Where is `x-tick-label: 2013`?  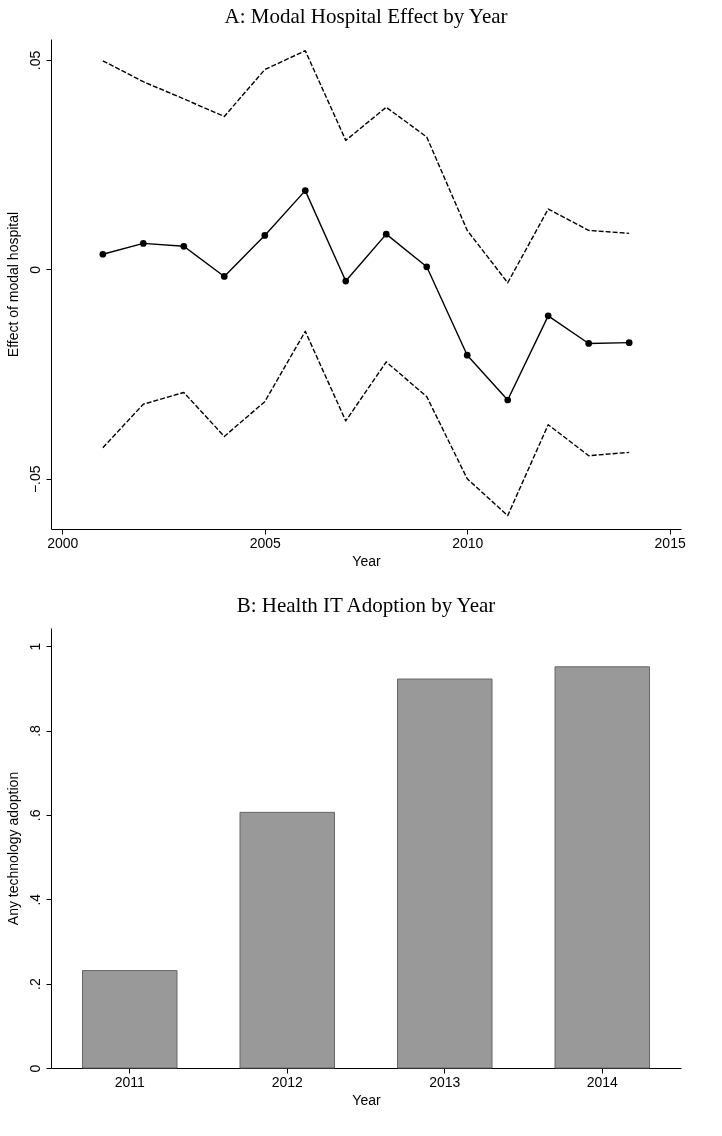 x-tick-label: 2013 is located at coordinates (445, 1081).